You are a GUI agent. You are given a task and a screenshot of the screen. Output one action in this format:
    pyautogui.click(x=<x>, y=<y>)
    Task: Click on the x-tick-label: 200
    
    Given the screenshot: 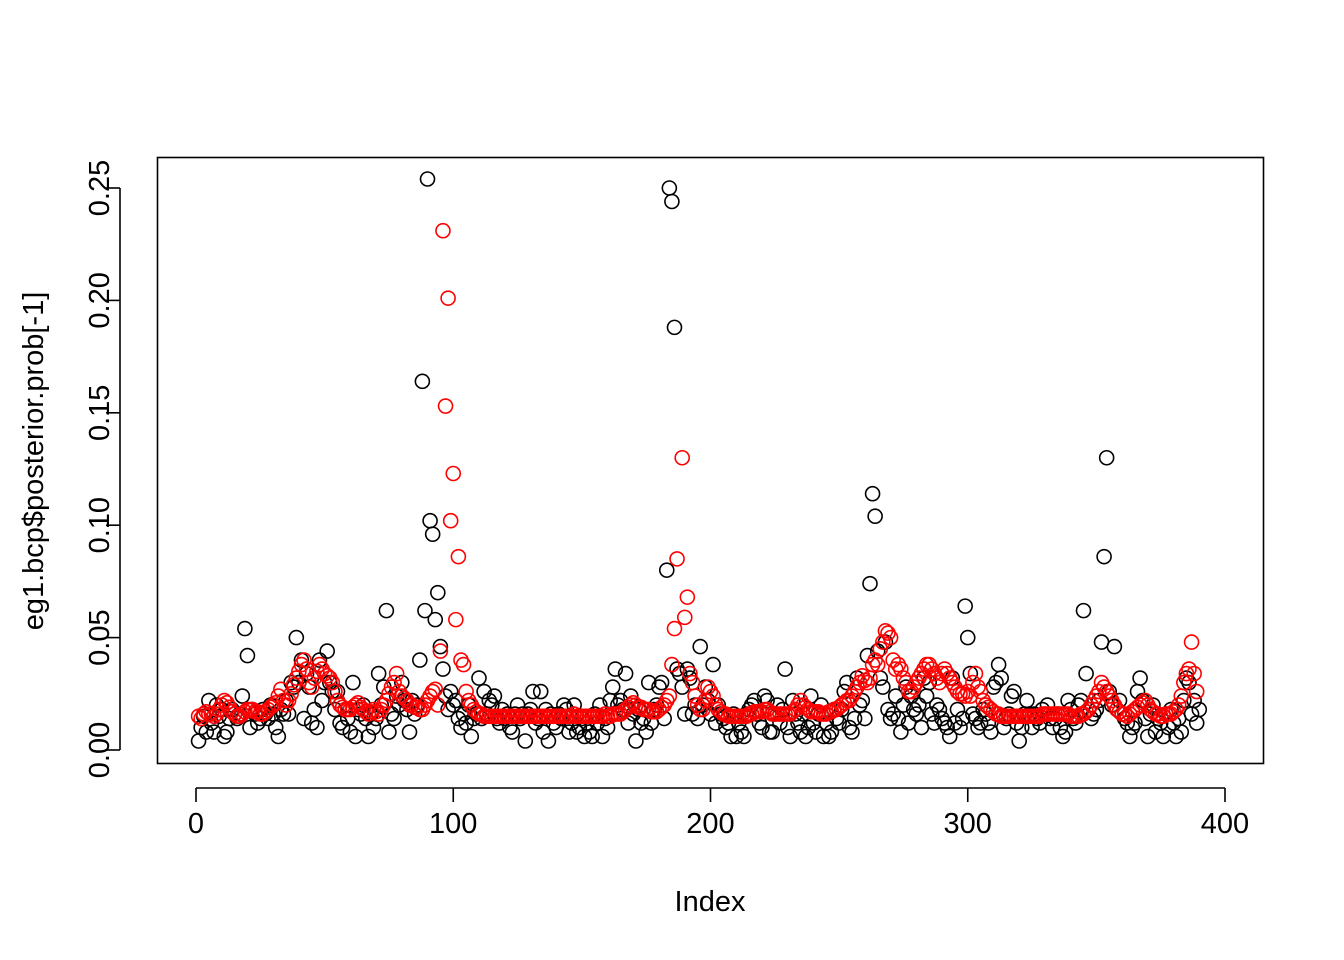 What is the action you would take?
    pyautogui.click(x=710, y=824)
    